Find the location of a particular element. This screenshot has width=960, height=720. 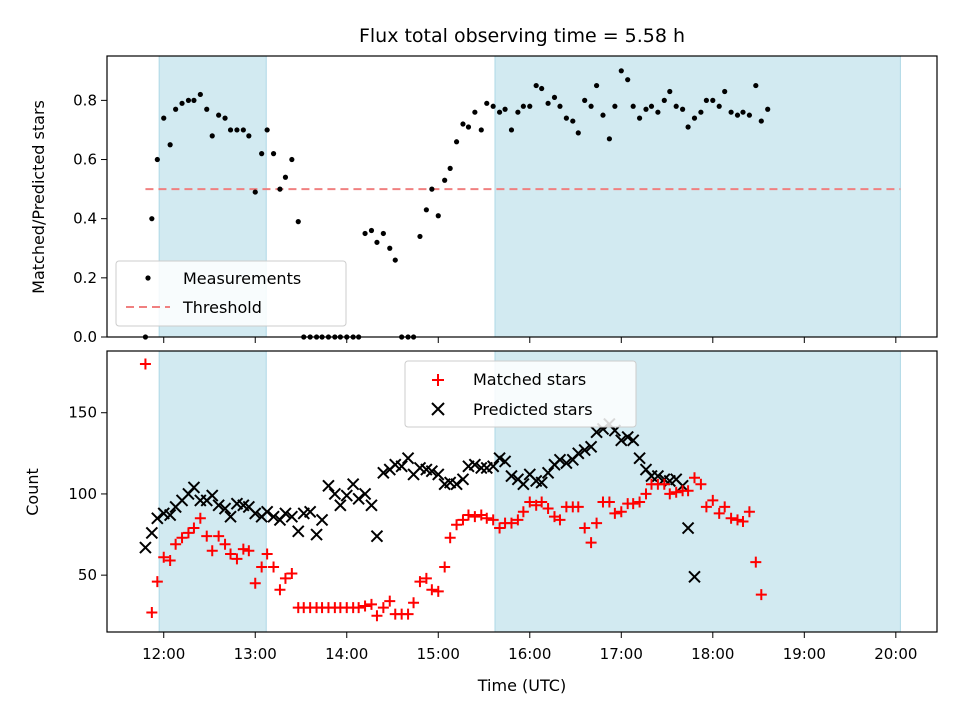

y-tick-label: 0.2 is located at coordinates (85, 278).